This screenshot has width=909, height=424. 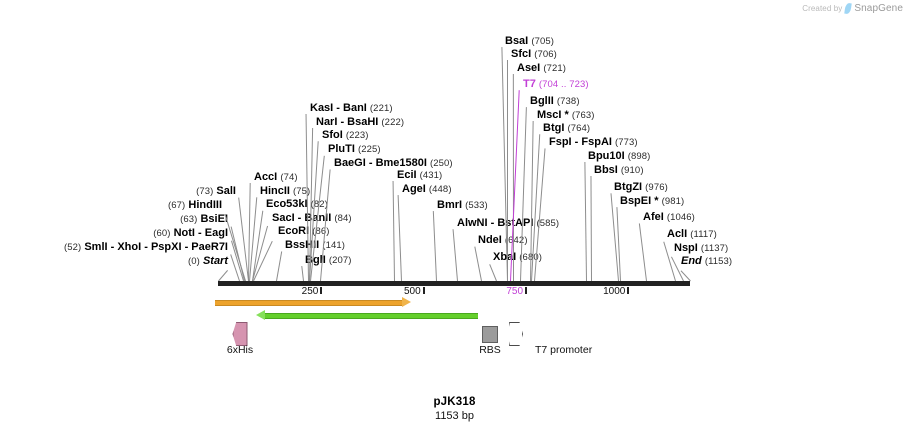 I want to click on enzyme-pos: (225), so click(x=369, y=149).